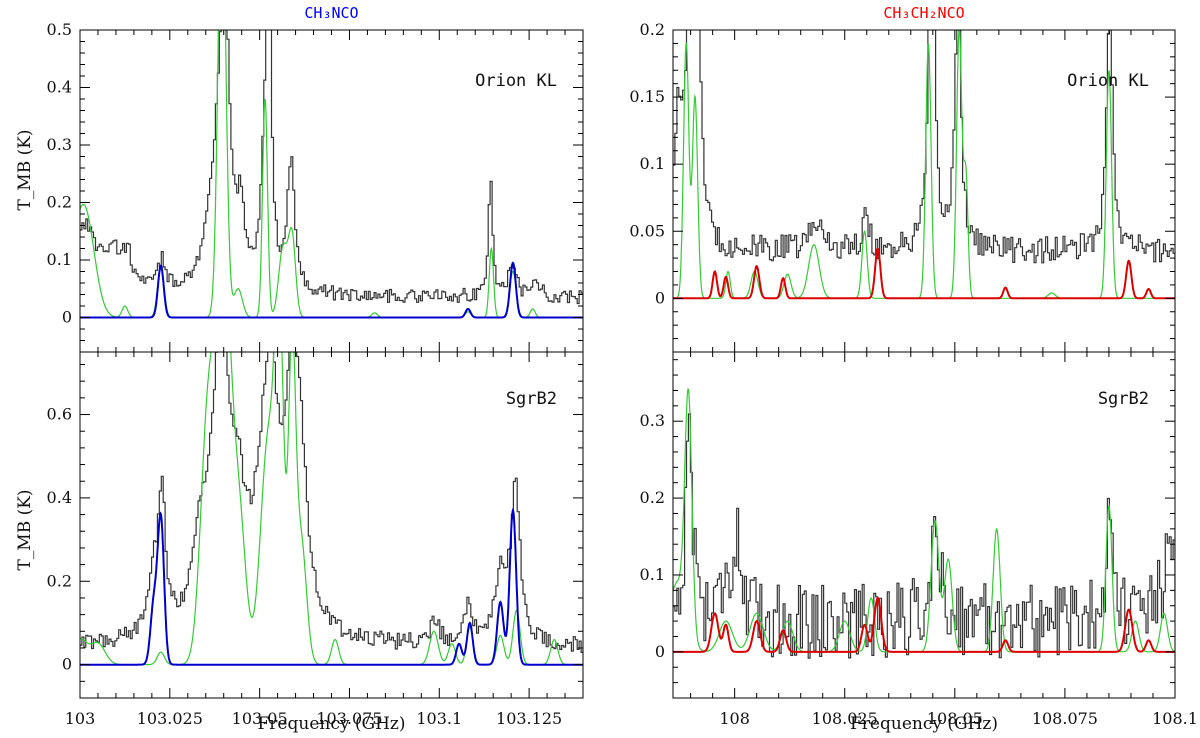 This screenshot has height=738, width=1200. Describe the element at coordinates (349, 718) in the screenshot. I see `x-tick-label: 103.075` at that location.